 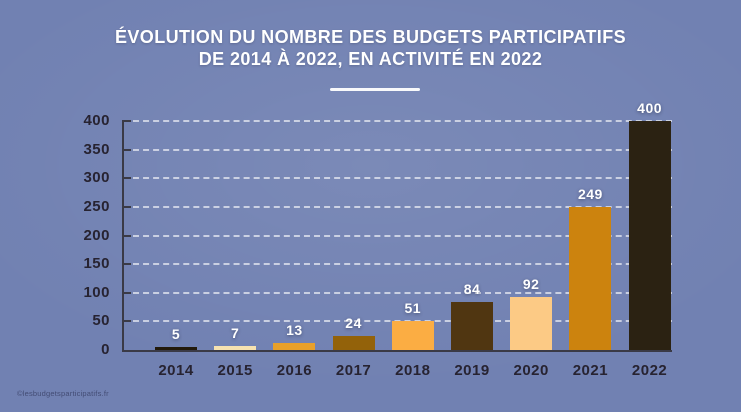 What do you see at coordinates (101, 321) in the screenshot?
I see `y-tick-label-50: 50` at bounding box center [101, 321].